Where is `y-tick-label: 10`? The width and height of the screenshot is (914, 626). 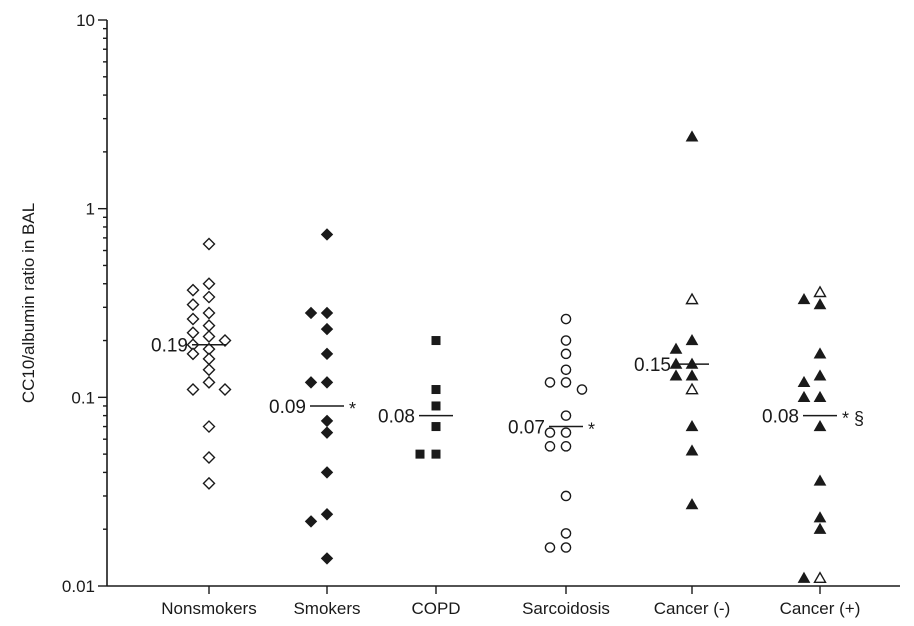
y-tick-label: 10 is located at coordinates (85, 20).